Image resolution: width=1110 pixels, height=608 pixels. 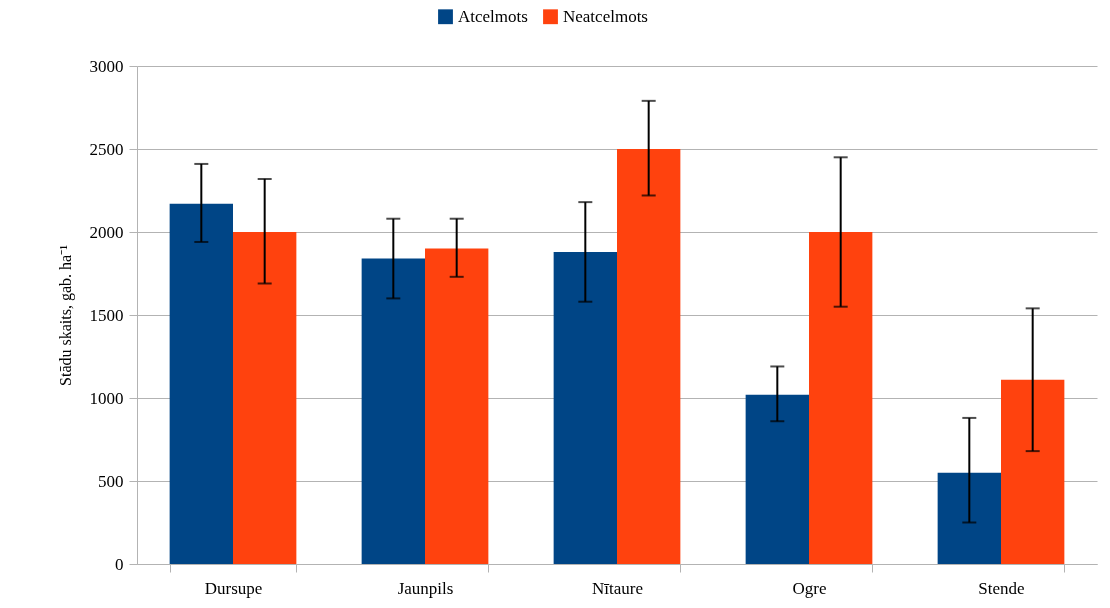 I want to click on y-tick-label: 1000, so click(x=106, y=398).